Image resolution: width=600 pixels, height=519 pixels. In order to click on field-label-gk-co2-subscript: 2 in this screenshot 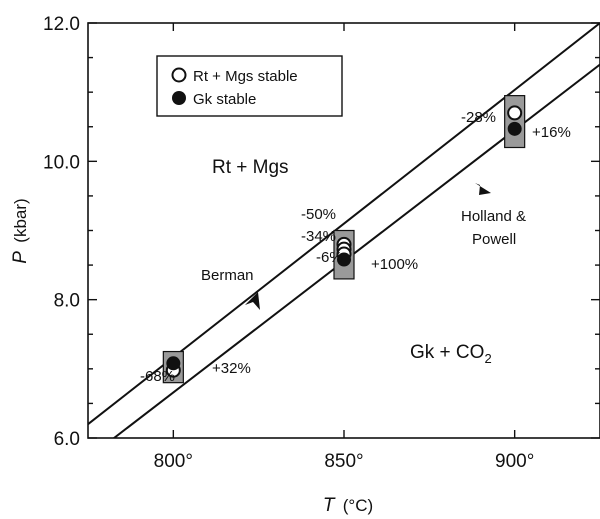, I will do `click(487, 358)`.